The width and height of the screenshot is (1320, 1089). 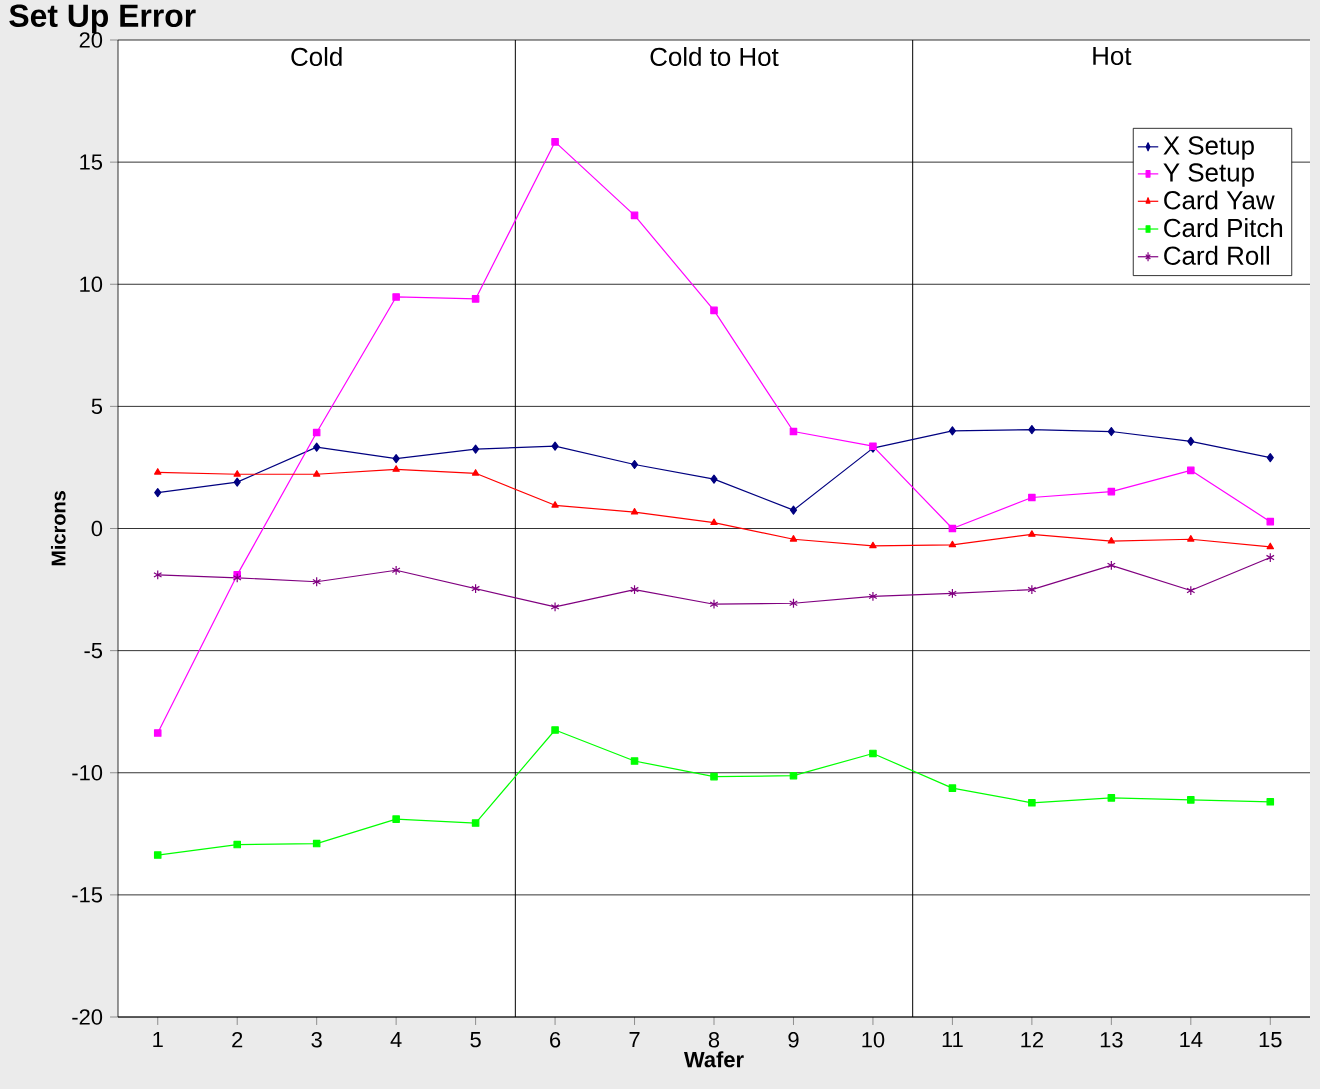 What do you see at coordinates (793, 1040) in the screenshot?
I see `x-tick-label: 9` at bounding box center [793, 1040].